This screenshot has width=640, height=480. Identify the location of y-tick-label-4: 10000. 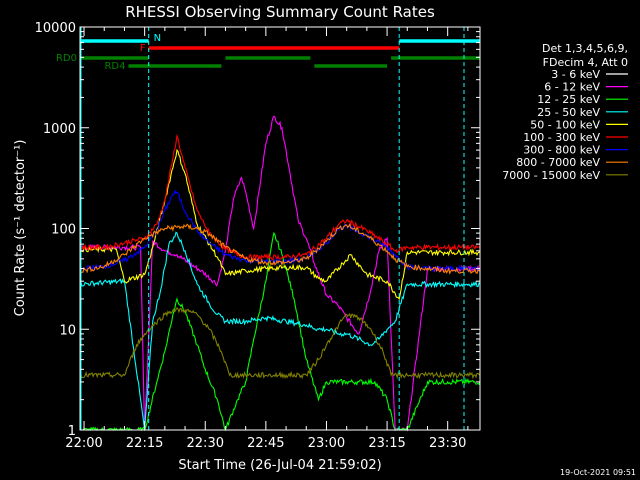
(55, 28).